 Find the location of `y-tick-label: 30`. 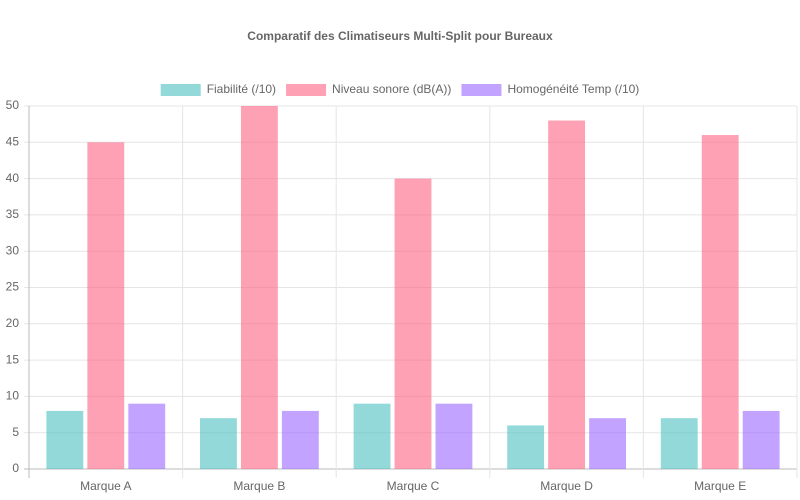

y-tick-label: 30 is located at coordinates (13, 250).